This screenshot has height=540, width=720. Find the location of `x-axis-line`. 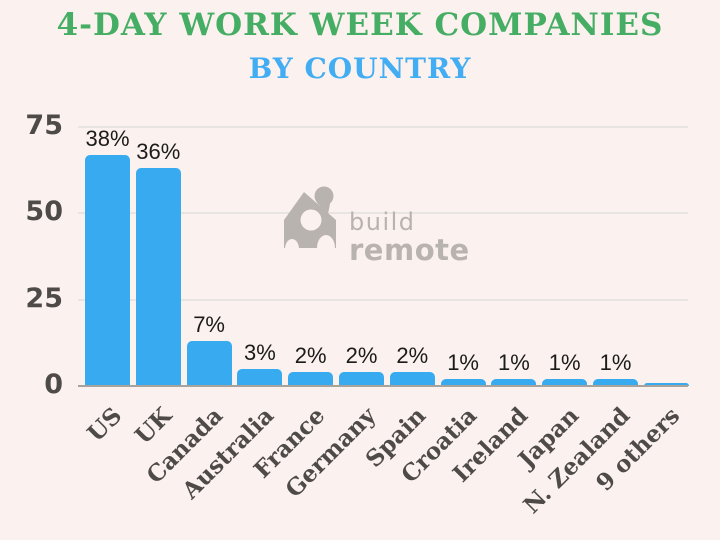

x-axis-line is located at coordinates (383, 386).